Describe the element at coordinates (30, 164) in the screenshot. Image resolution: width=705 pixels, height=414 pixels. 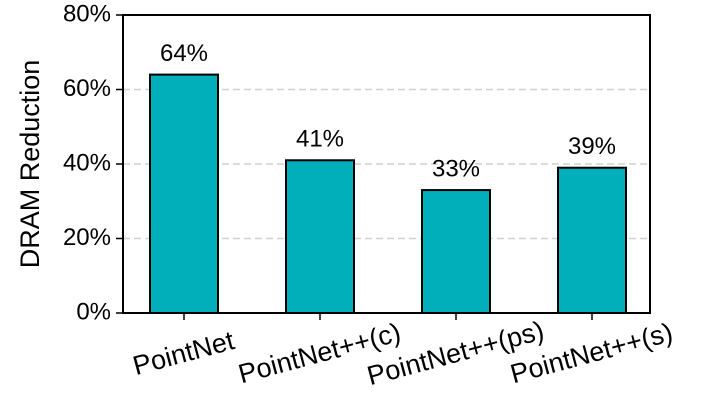
I see `y-axis-label: DRAM Reduction` at that location.